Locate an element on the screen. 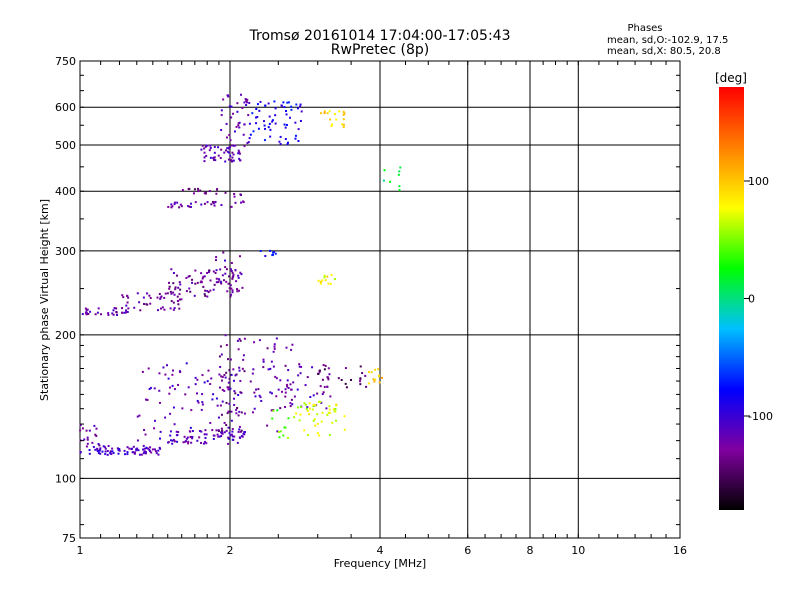  x-tick-label-10: 10 is located at coordinates (578, 550).